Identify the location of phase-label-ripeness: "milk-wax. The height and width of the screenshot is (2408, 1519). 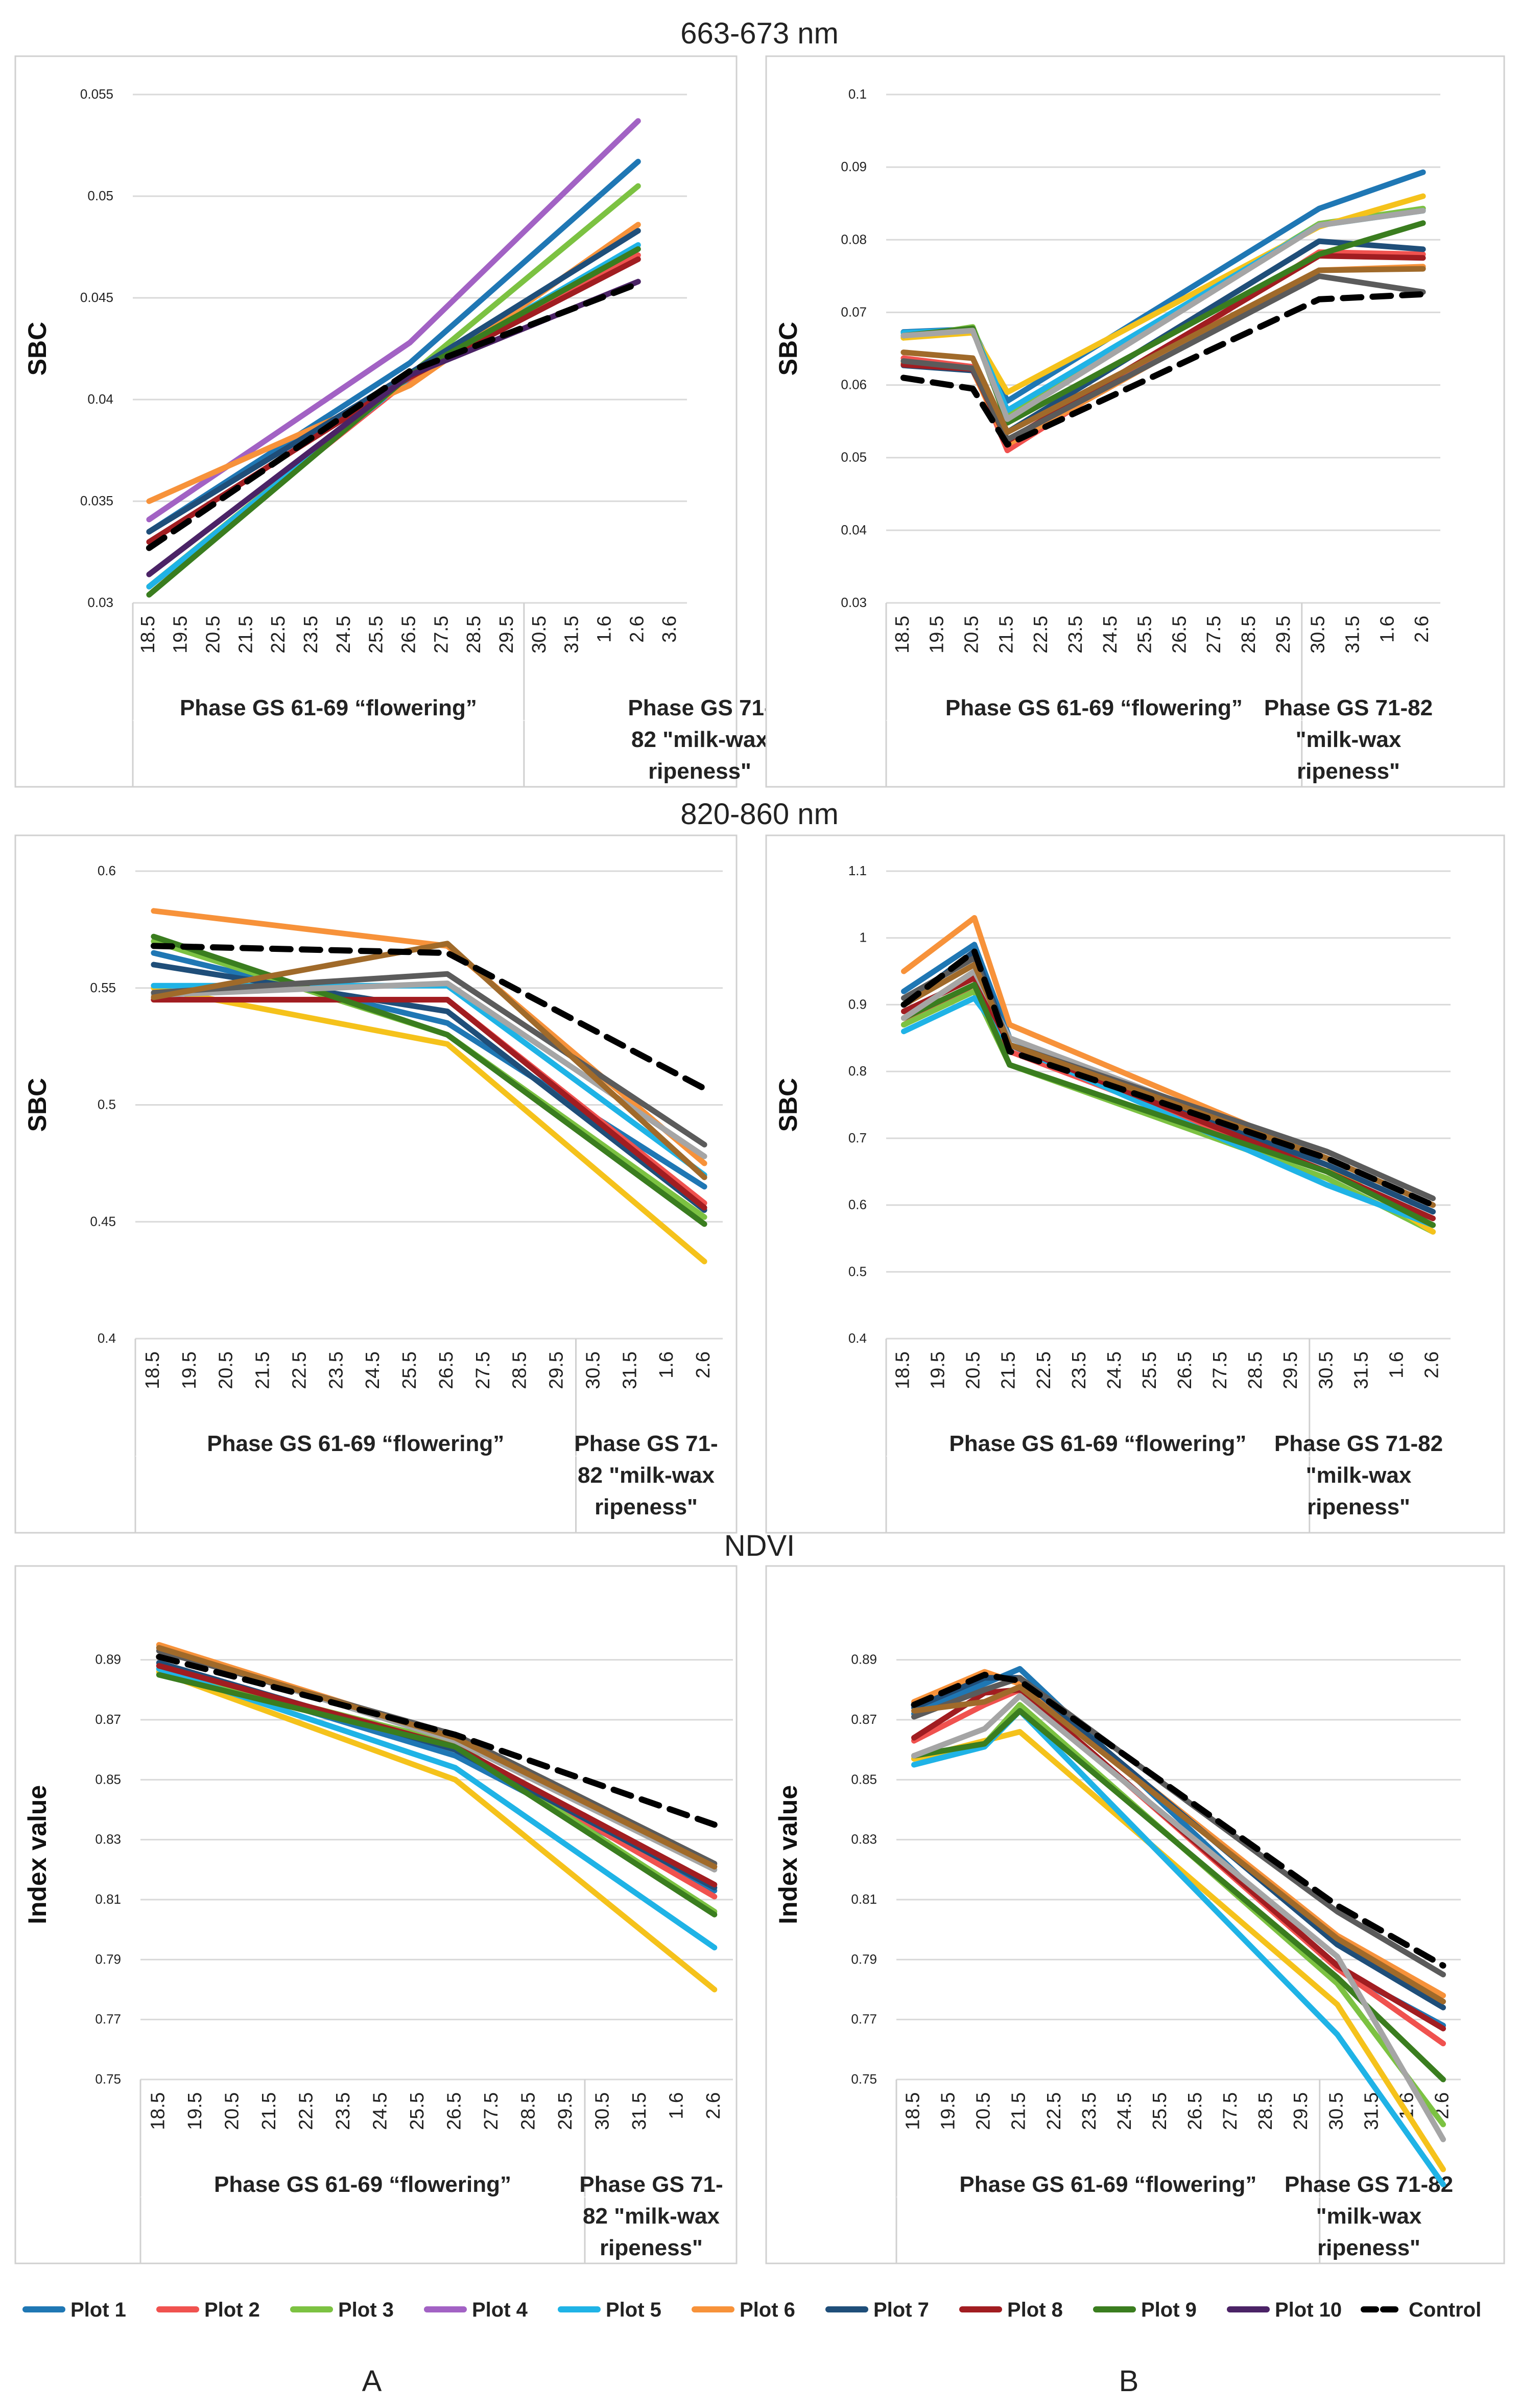
(1369, 2216).